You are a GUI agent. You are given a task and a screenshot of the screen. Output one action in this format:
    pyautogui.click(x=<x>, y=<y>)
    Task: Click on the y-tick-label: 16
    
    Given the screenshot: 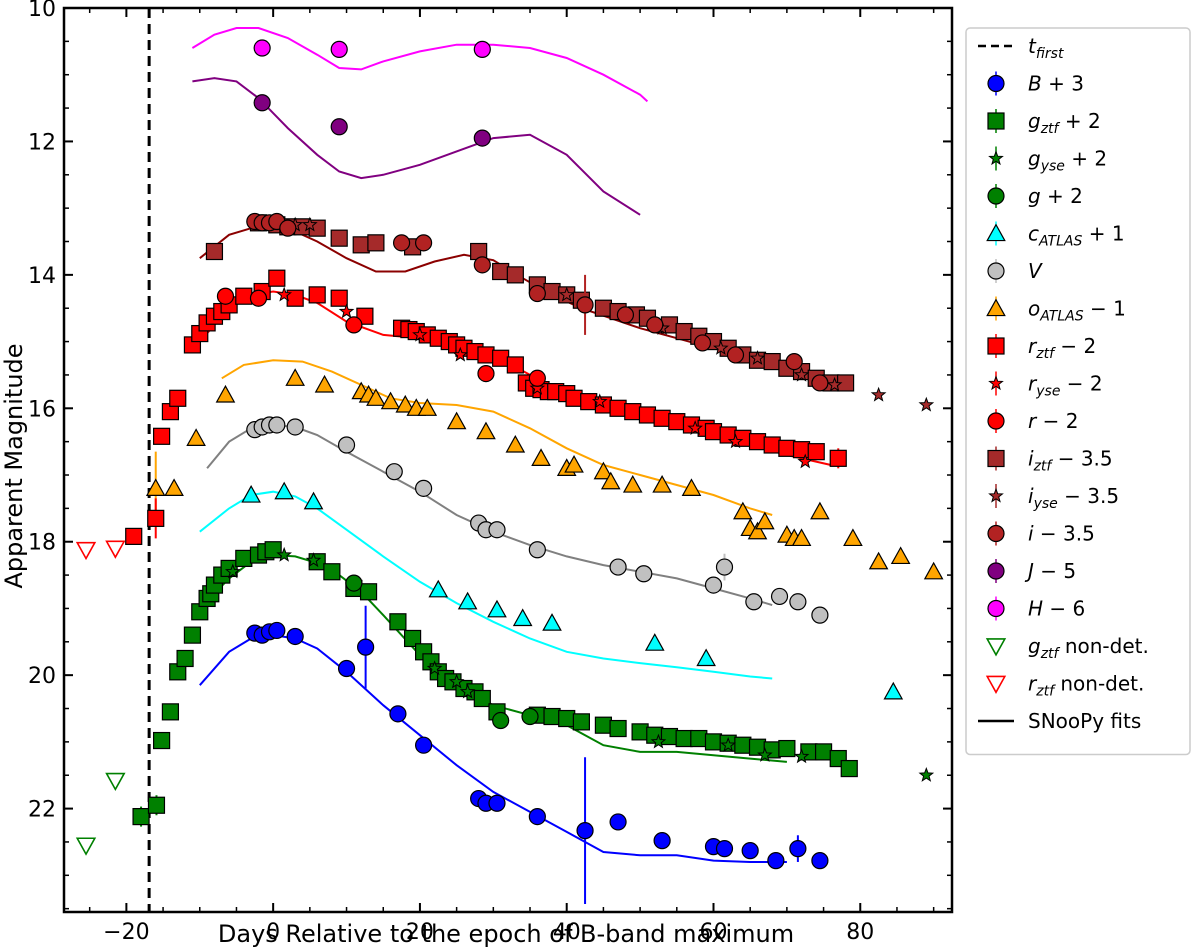 What is the action you would take?
    pyautogui.click(x=42, y=409)
    